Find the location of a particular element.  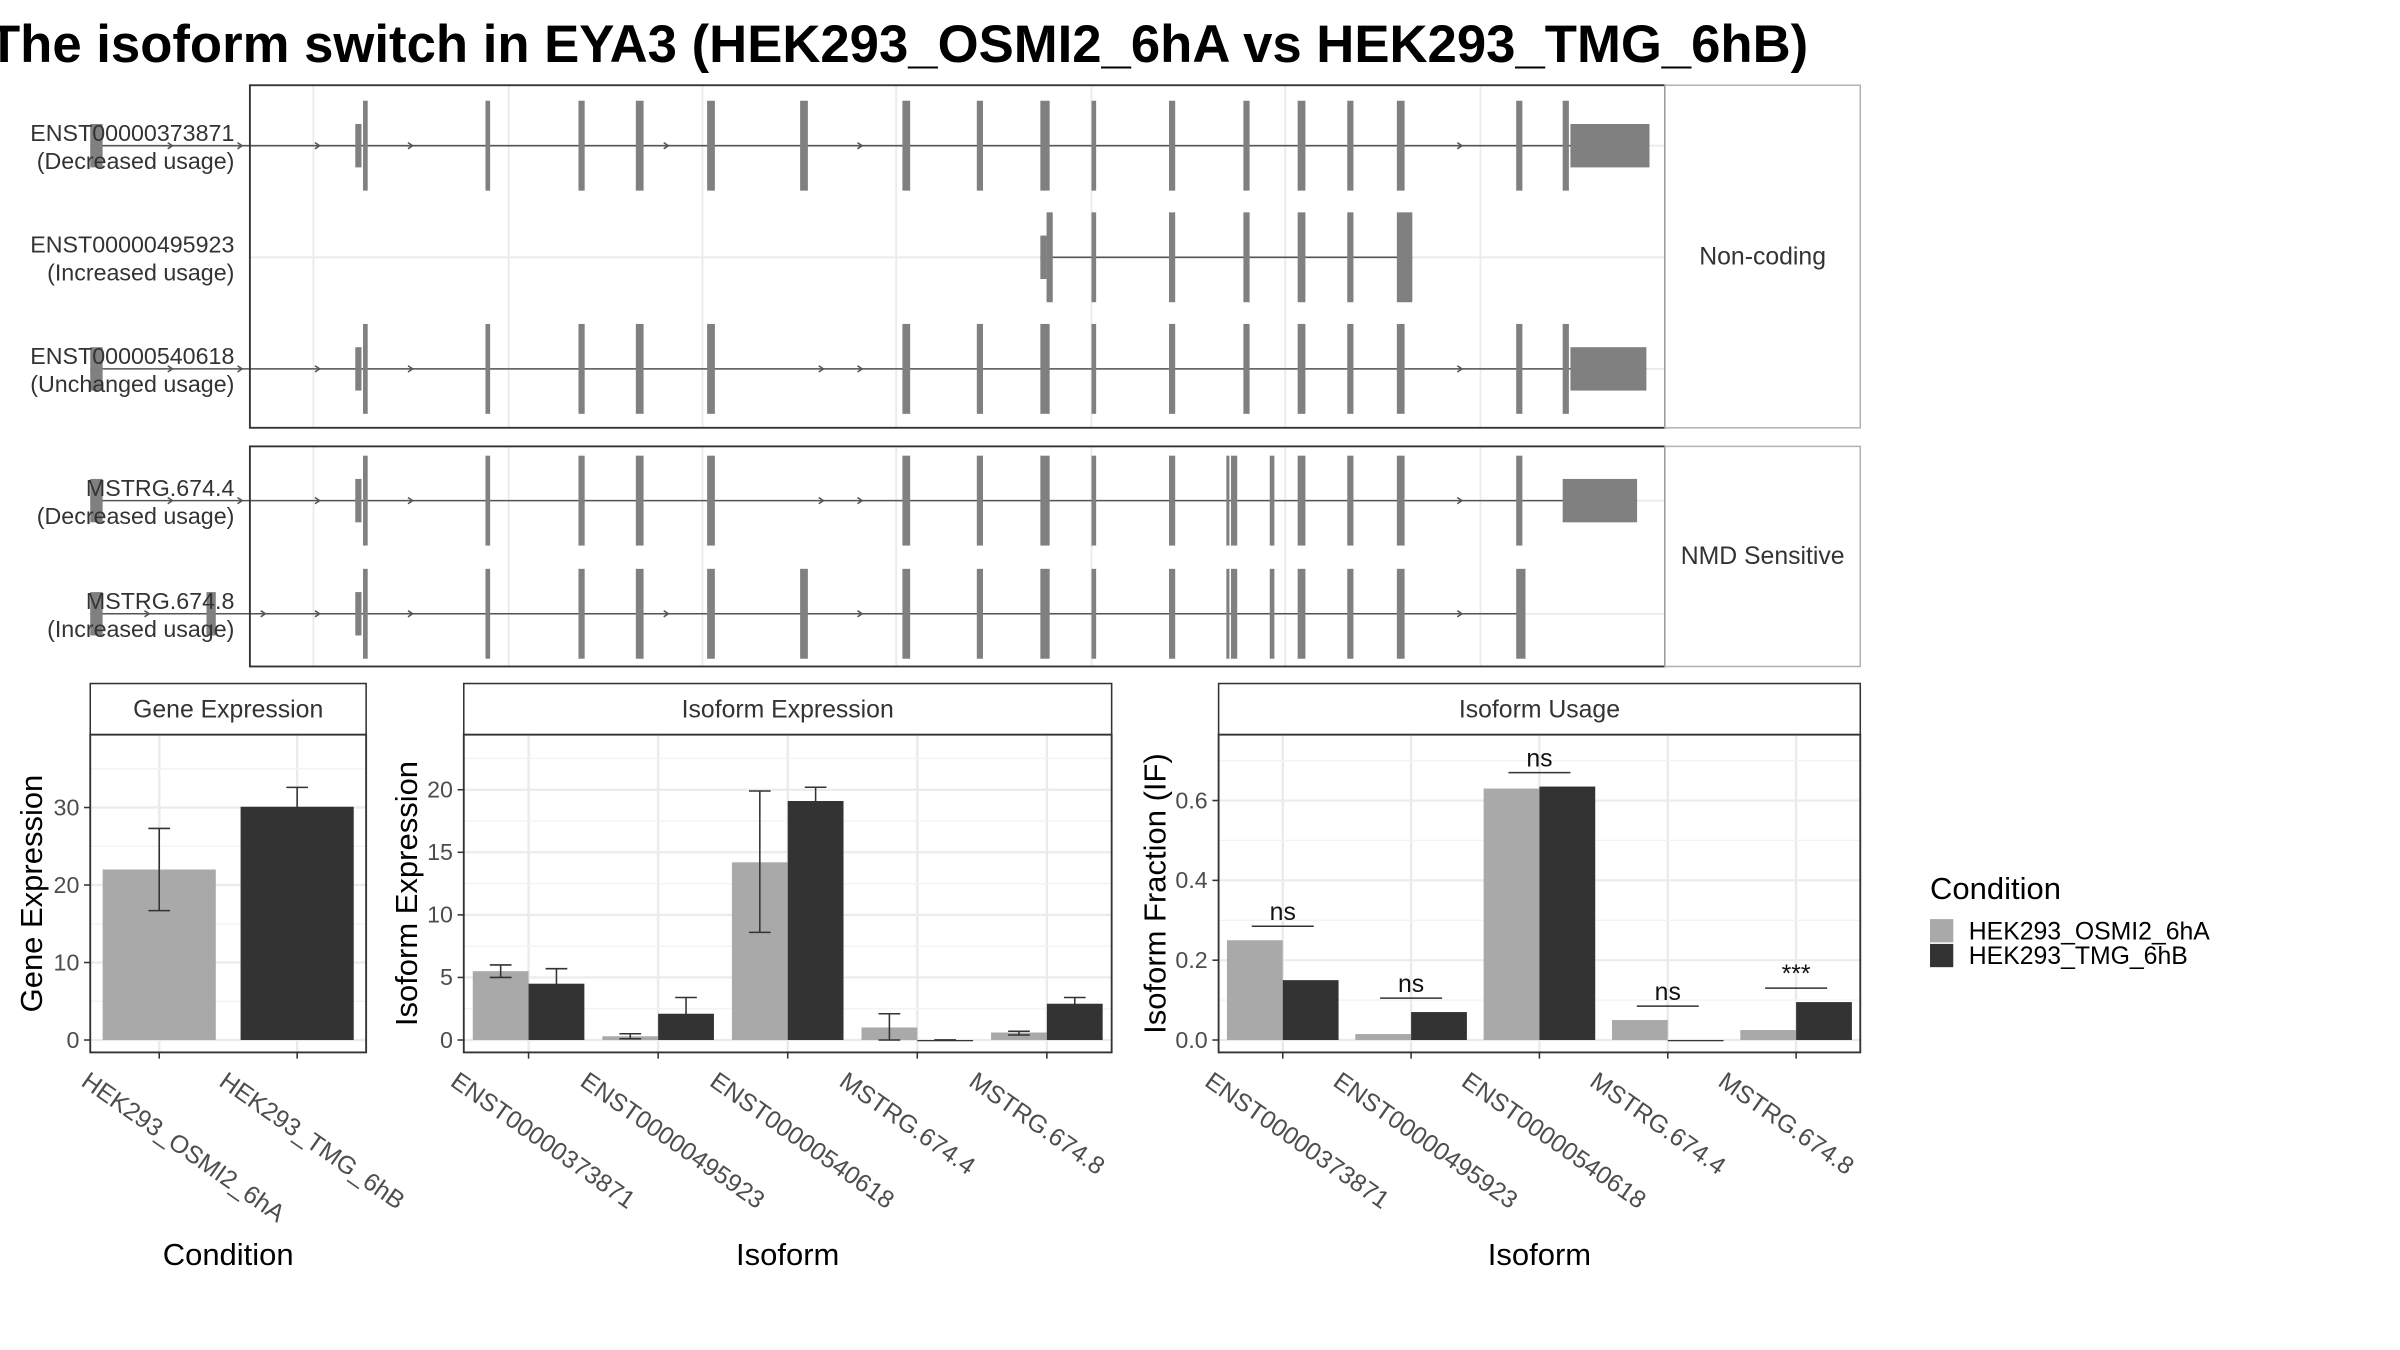

y-tick-label: 10 is located at coordinates (67, 962).